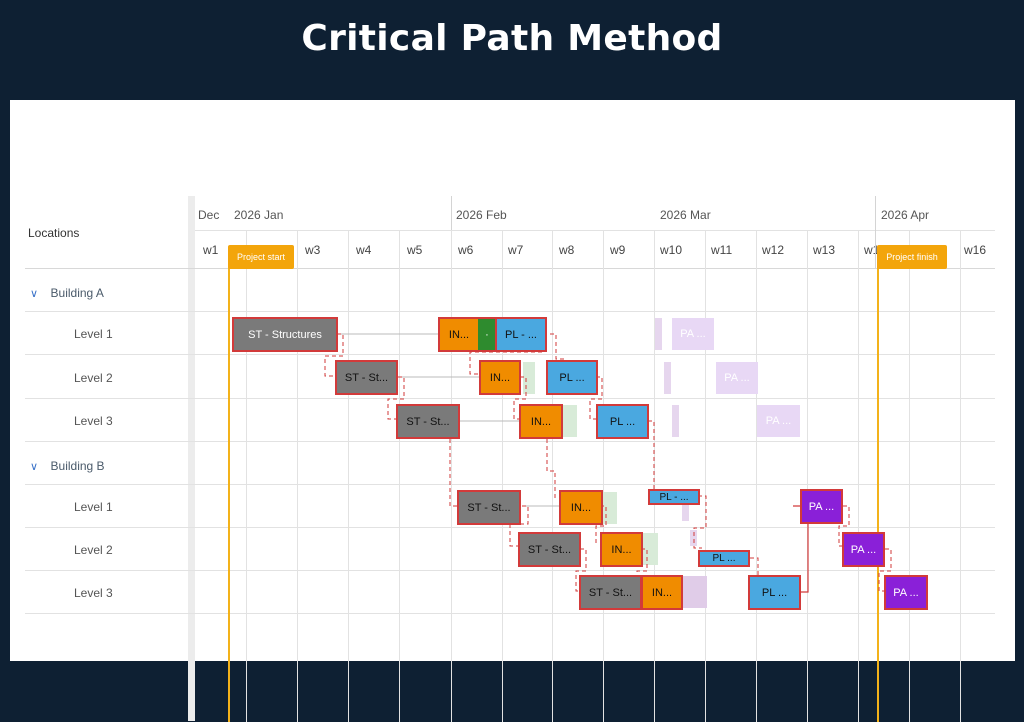  Describe the element at coordinates (567, 250) in the screenshot. I see `week-label: w8` at that location.